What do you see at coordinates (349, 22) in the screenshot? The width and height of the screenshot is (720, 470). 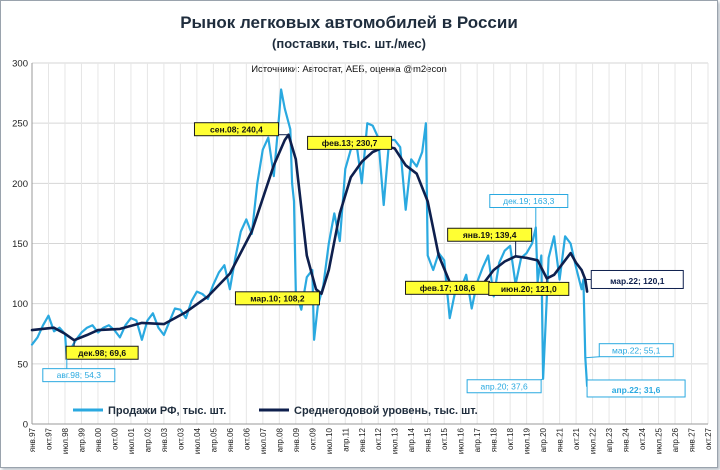 I see `chart-title: Рынок легковых автомобилей в России` at bounding box center [349, 22].